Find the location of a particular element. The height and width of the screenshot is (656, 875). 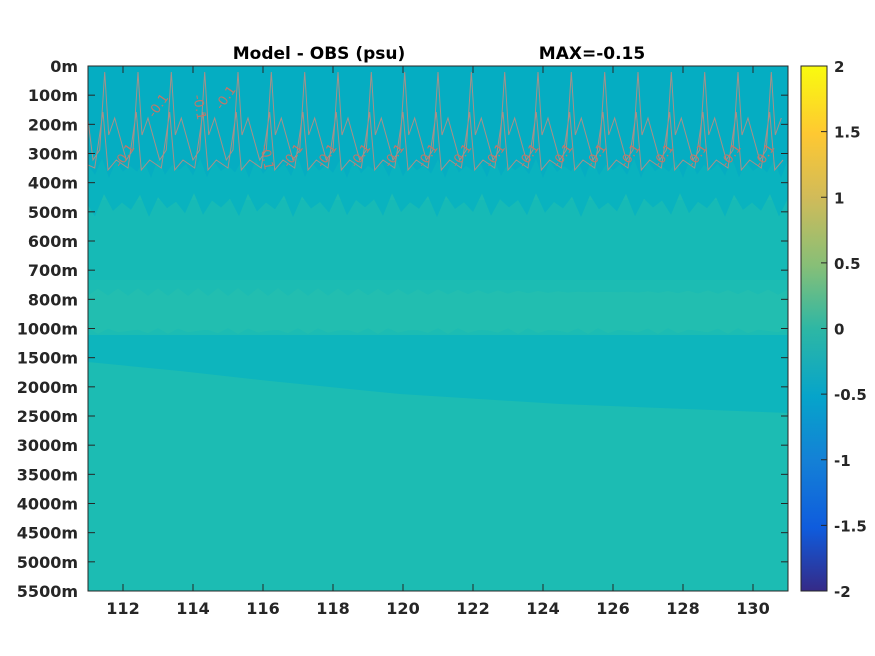

x-tick-label: 120 is located at coordinates (402, 608).